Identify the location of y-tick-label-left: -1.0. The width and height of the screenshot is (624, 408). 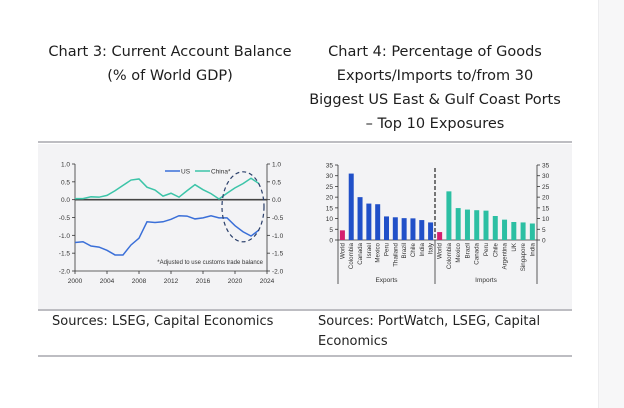
(65, 236).